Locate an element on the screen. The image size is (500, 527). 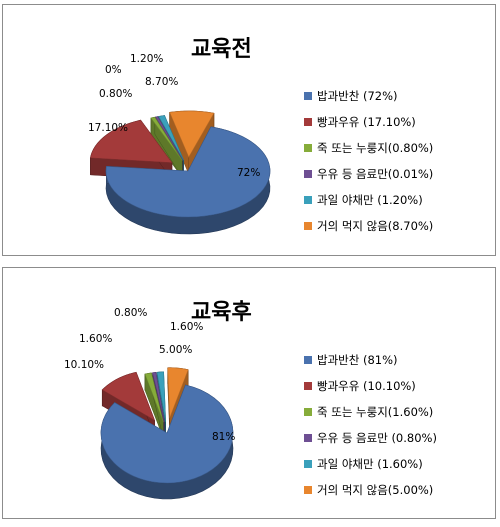
after-legend-label-bread-milk: 빵과우유 (10.10%) is located at coordinates (366, 386).